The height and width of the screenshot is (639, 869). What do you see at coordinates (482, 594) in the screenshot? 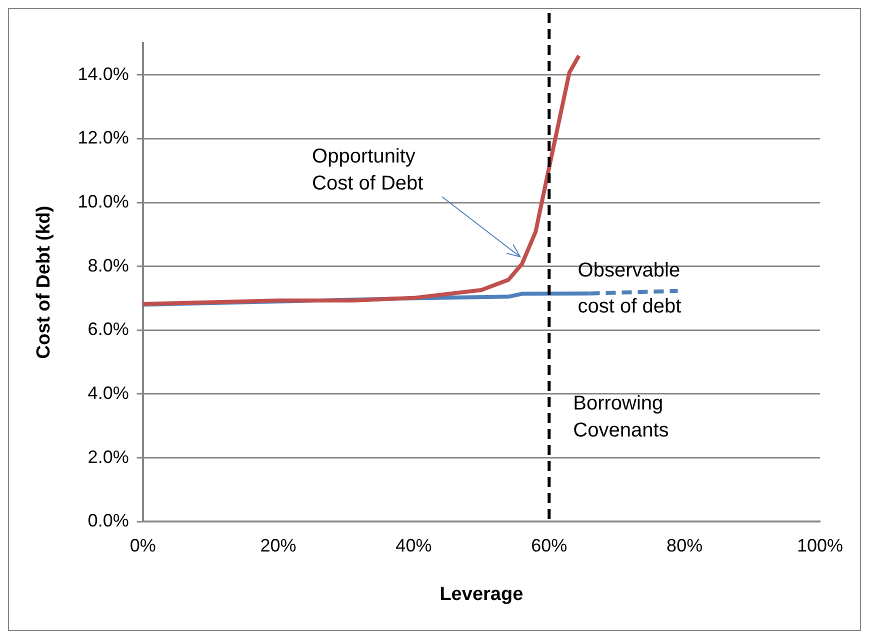
I see `x-axis-title: Leverage` at bounding box center [482, 594].